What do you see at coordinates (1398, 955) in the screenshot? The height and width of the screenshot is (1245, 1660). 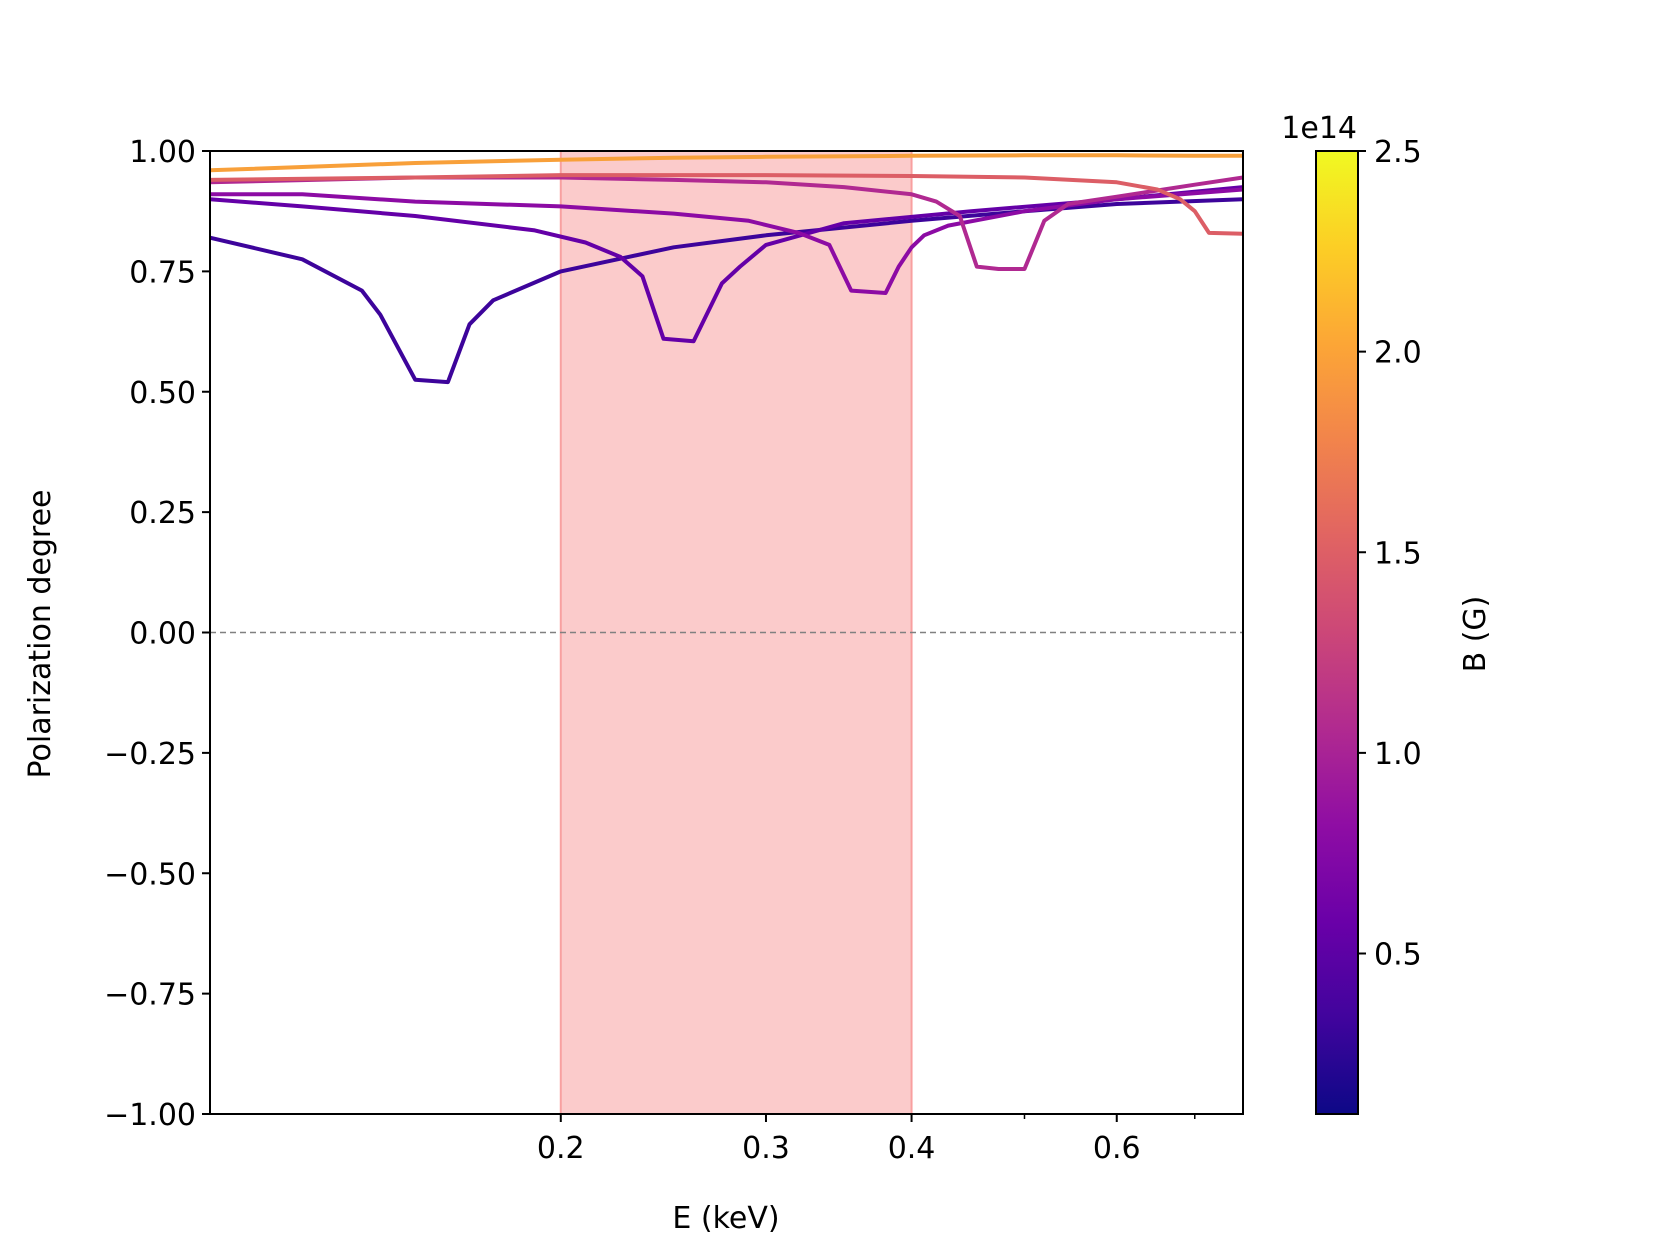 I see `colorbar-tick-label: 0.5` at bounding box center [1398, 955].